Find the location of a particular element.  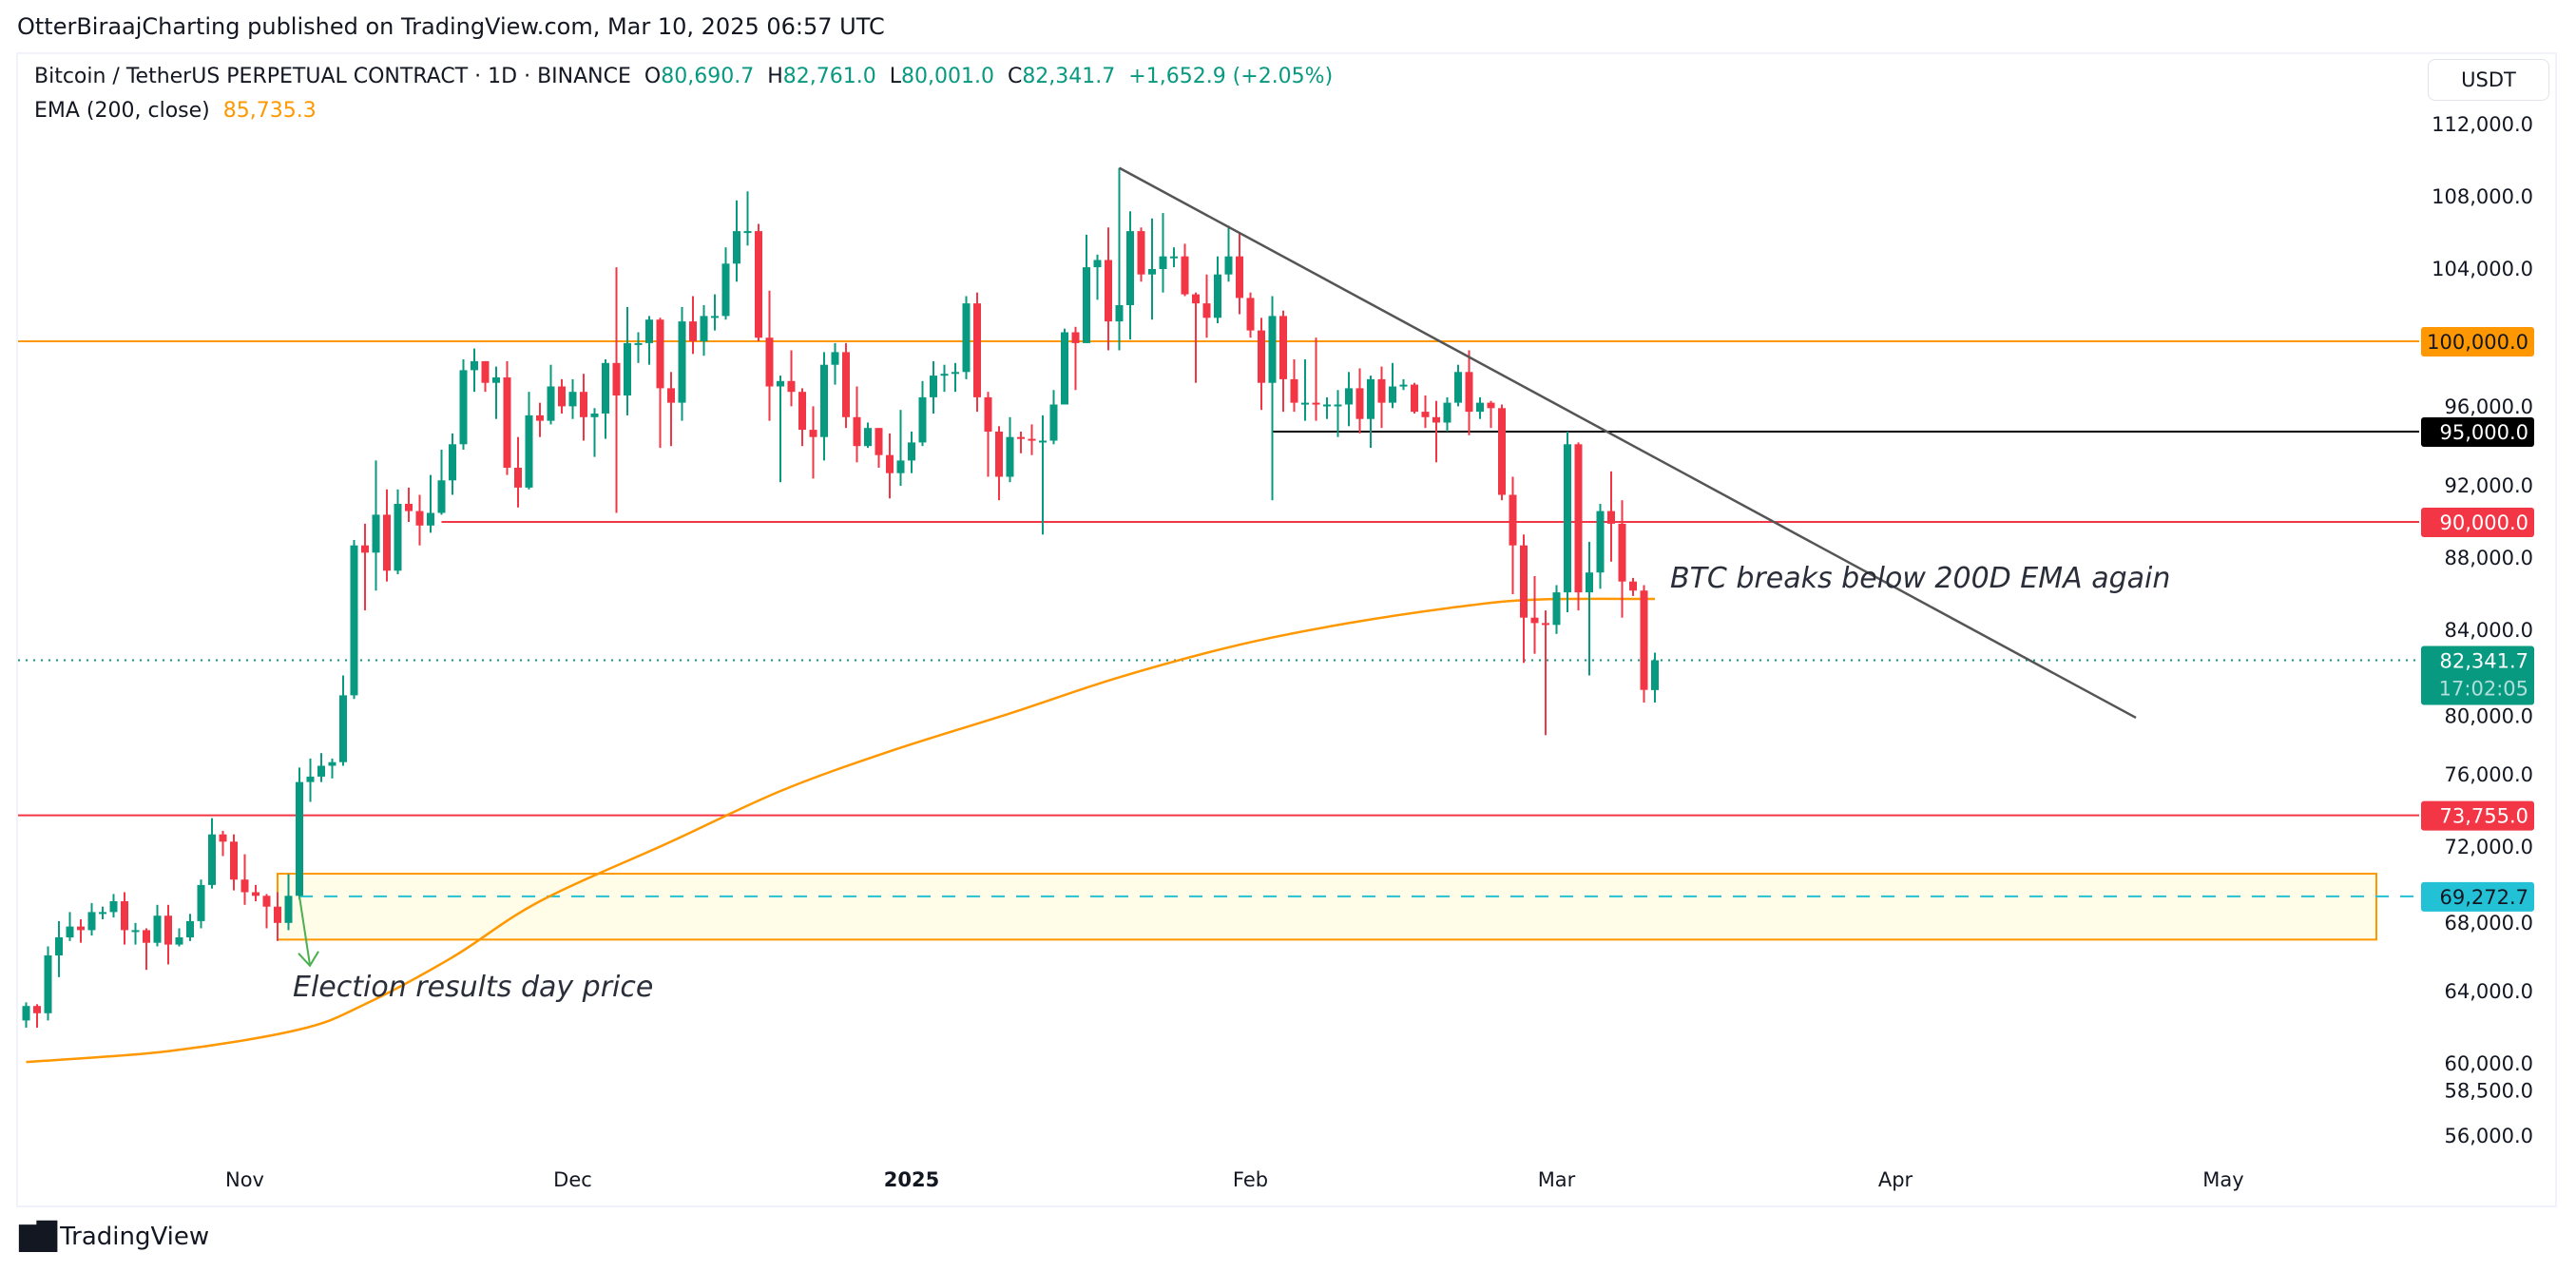

currency-button: USDT is located at coordinates (2488, 80).